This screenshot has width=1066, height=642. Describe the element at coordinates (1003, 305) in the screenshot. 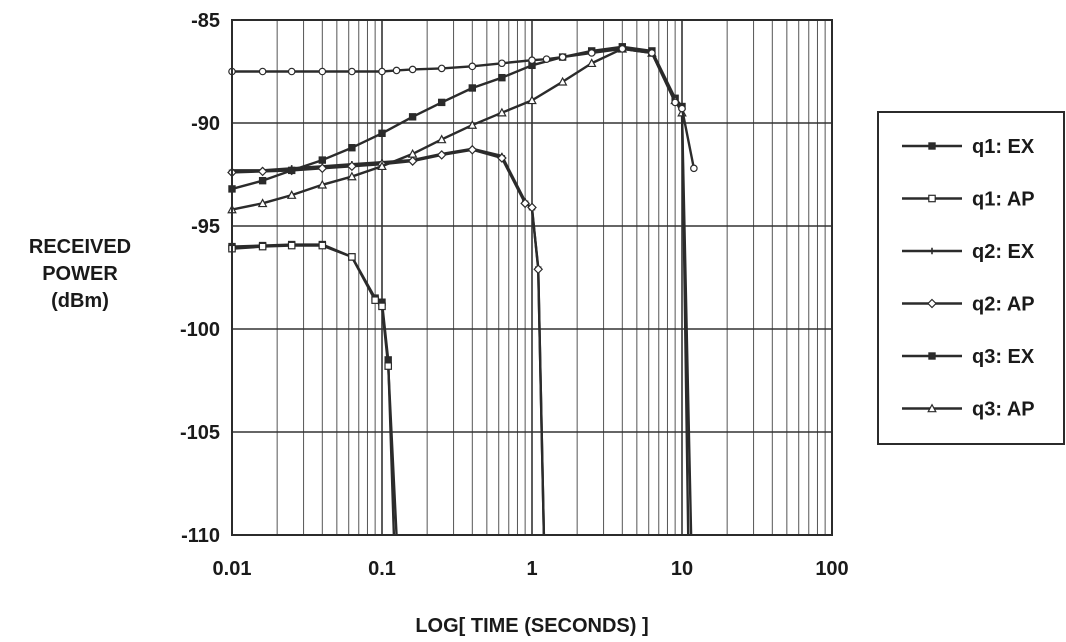

I see `legend-label: q2: AP` at that location.